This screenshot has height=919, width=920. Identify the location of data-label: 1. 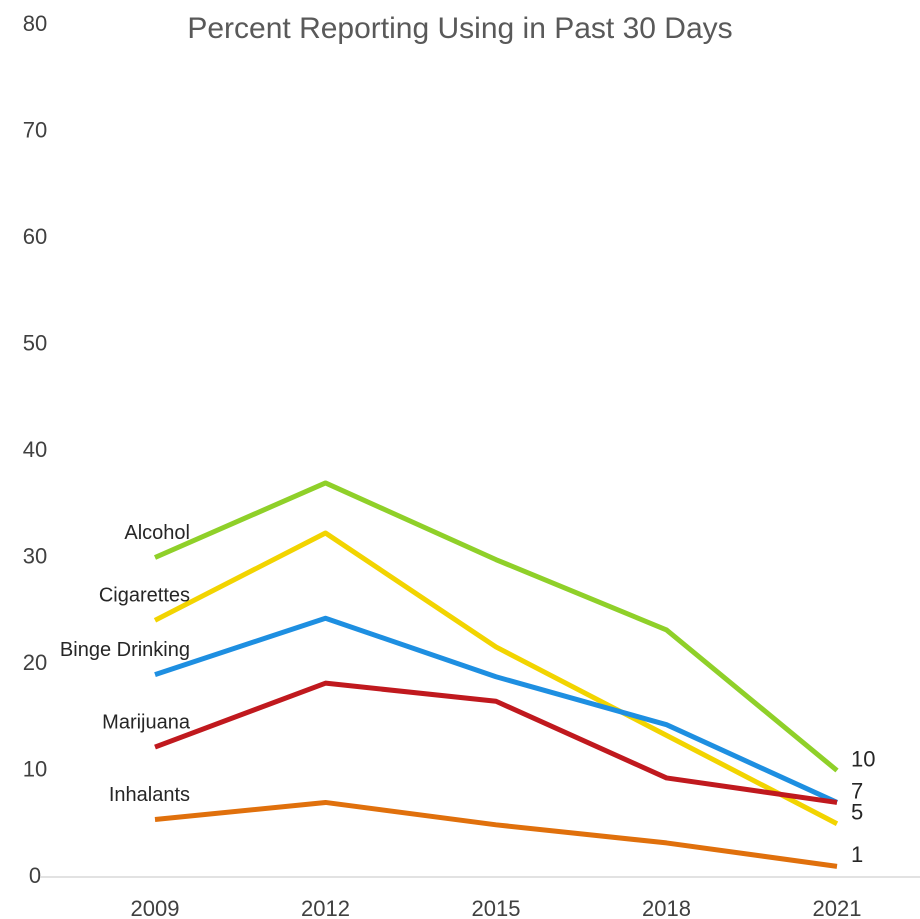
(857, 854).